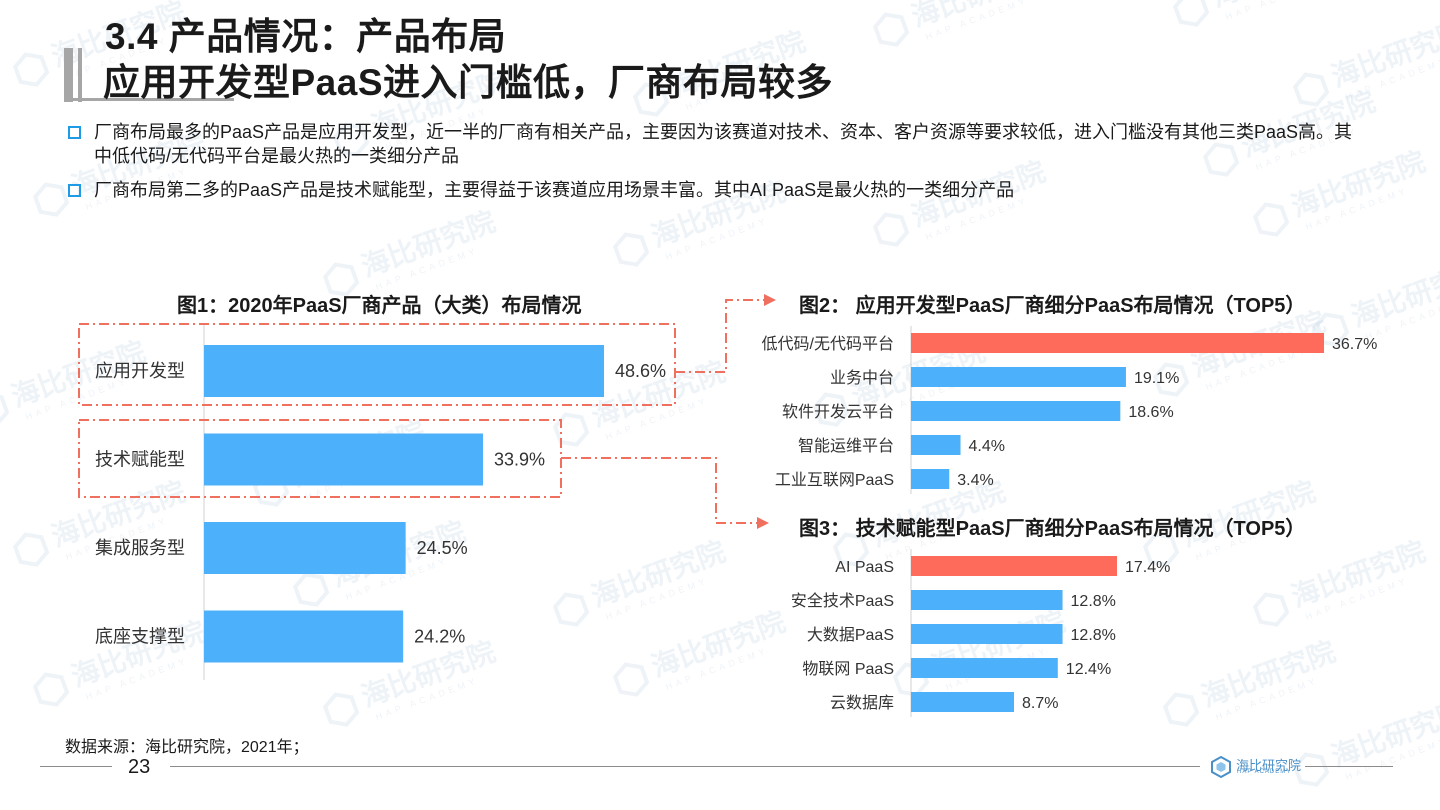  What do you see at coordinates (838, 412) in the screenshot?
I see `chart2-category-label: 软件开发云平台` at bounding box center [838, 412].